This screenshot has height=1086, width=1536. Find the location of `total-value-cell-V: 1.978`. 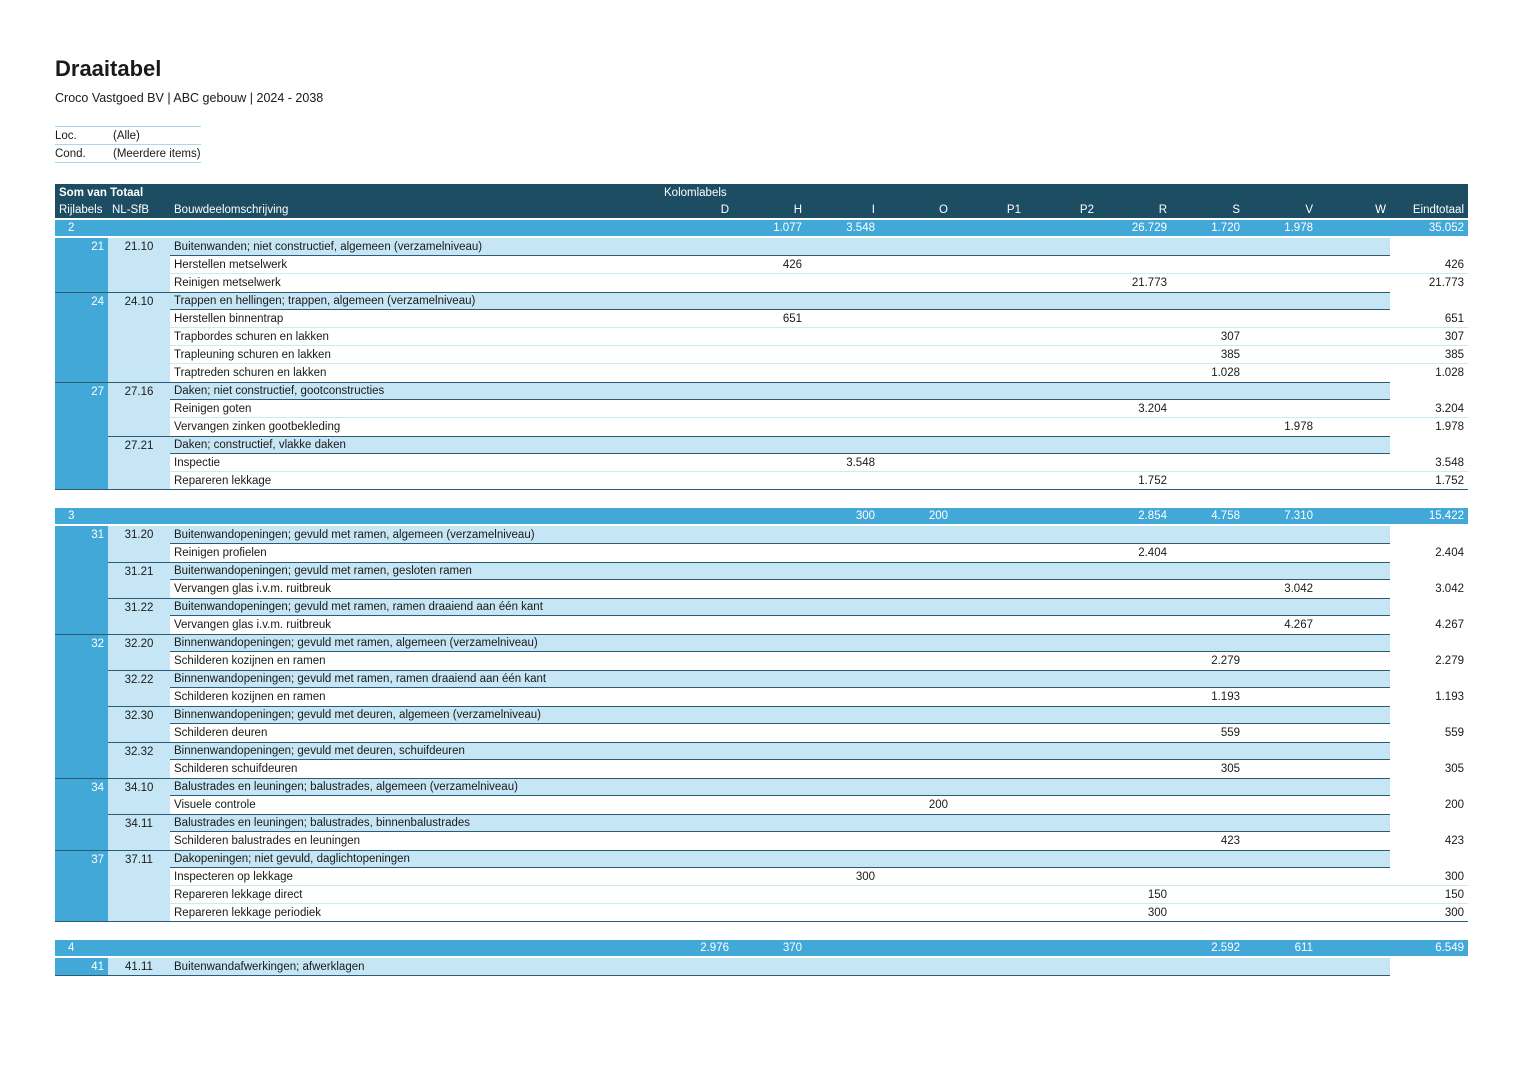

total-value-cell-V: 1.978 is located at coordinates (1280, 229).